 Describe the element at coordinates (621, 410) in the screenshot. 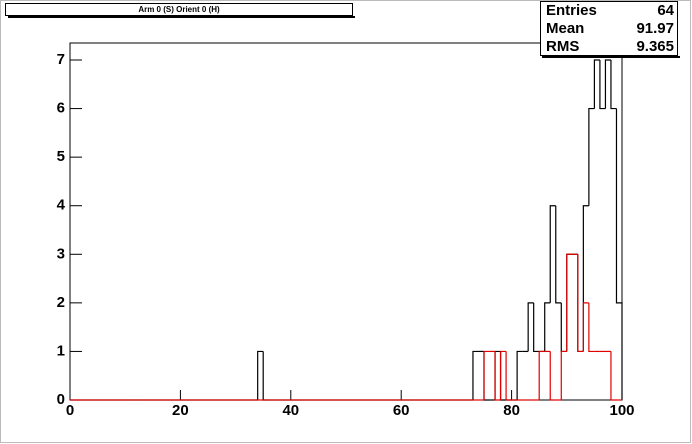

I see `x-tick-label: 100` at that location.